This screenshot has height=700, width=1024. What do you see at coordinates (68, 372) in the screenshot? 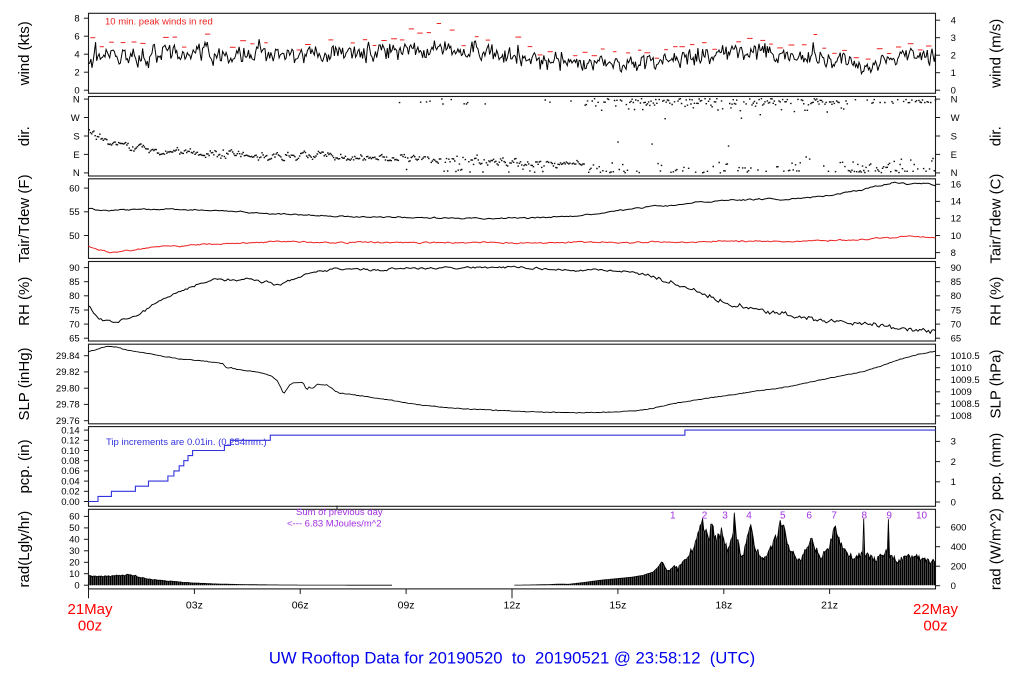
I see `svg-text: 29.82` at bounding box center [68, 372].